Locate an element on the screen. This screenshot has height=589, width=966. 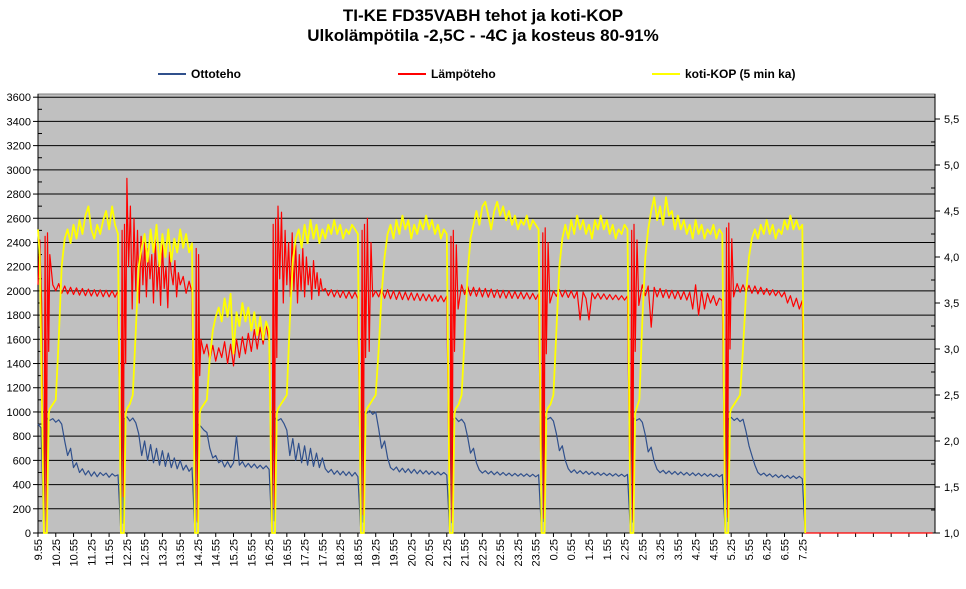
svg-text: 10.55 is located at coordinates (75, 553).